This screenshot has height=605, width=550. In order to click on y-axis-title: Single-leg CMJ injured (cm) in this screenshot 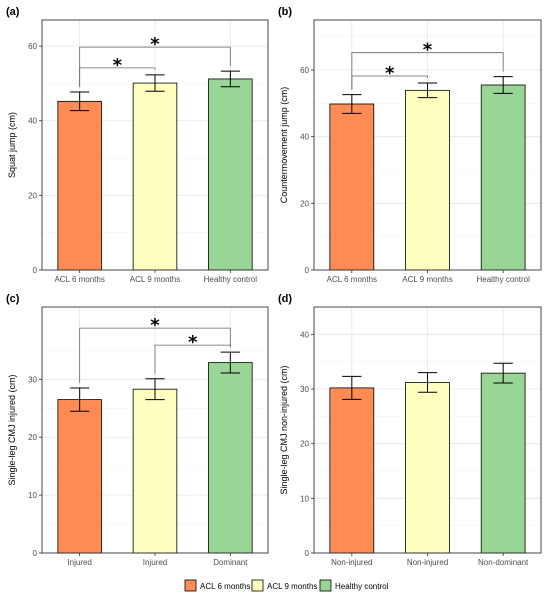, I will do `click(12, 429)`.